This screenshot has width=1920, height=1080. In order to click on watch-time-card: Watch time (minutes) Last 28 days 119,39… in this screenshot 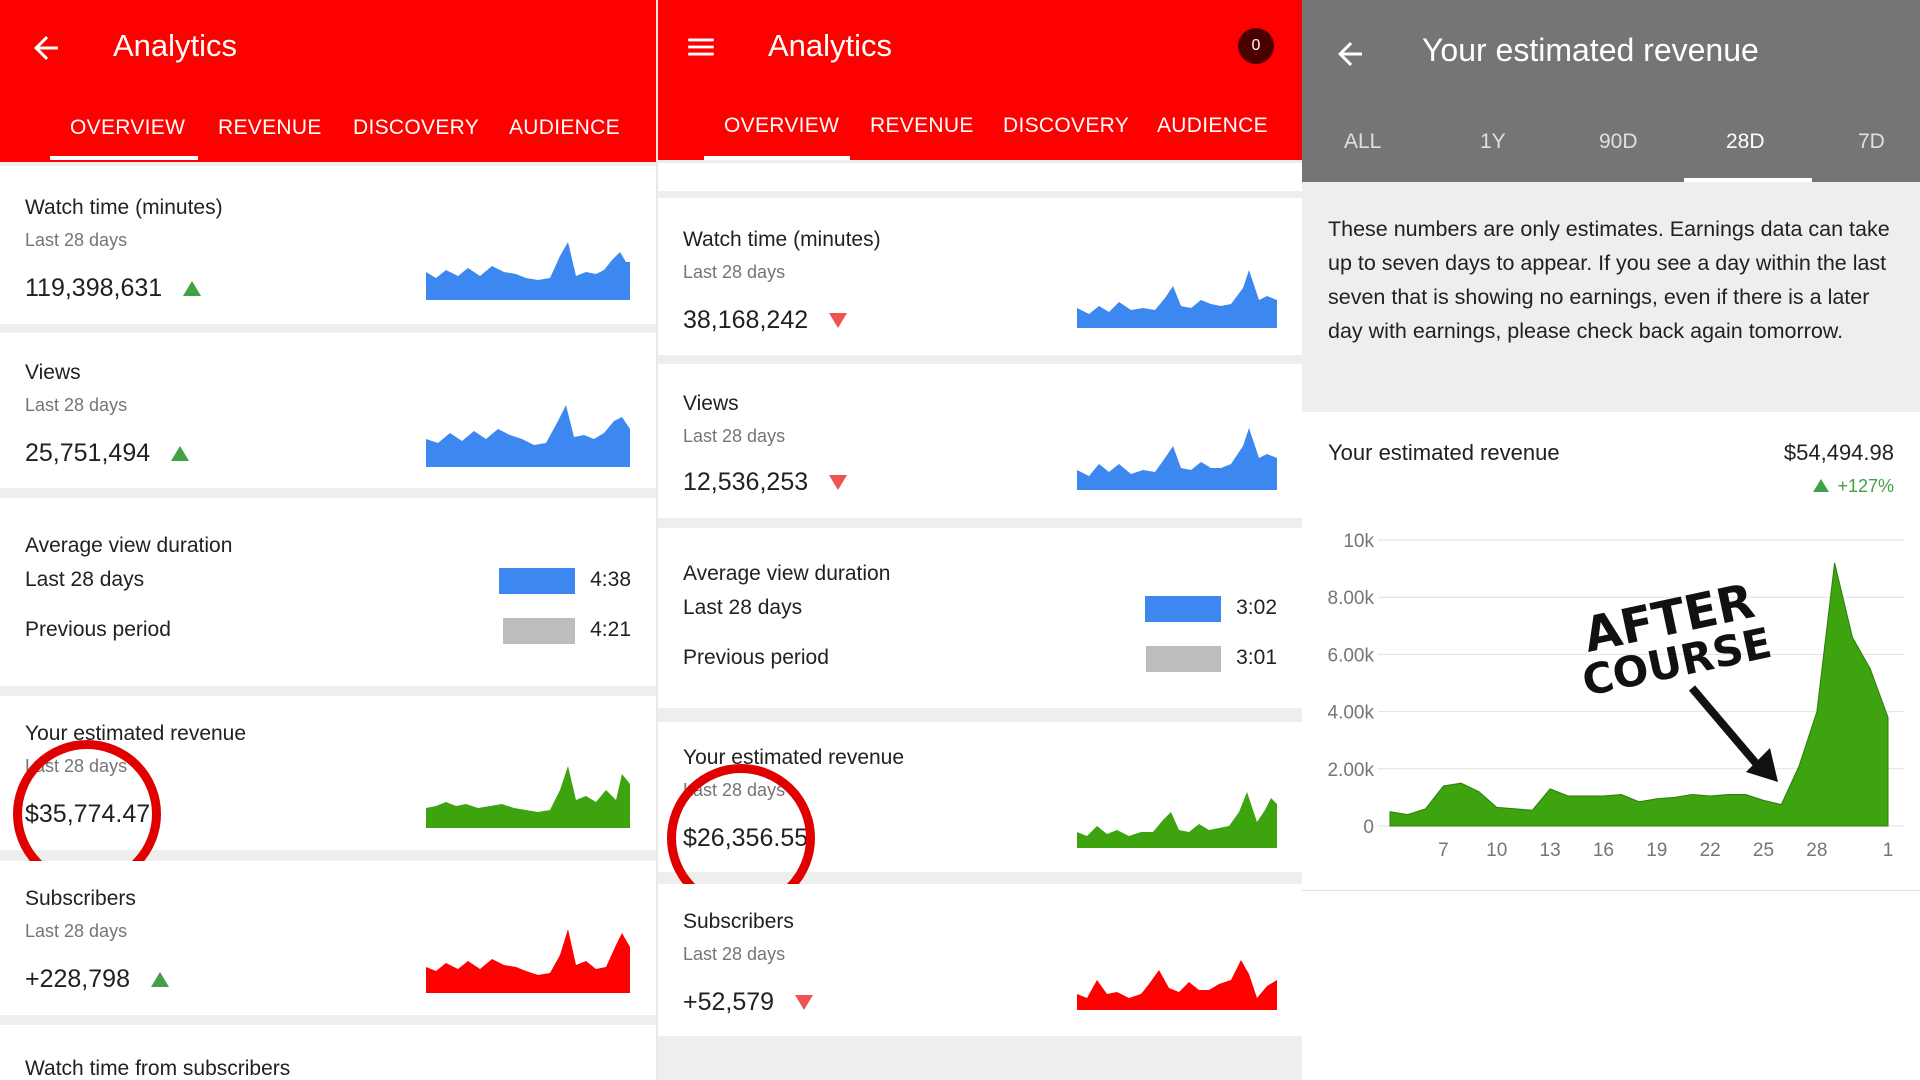, I will do `click(328, 245)`.